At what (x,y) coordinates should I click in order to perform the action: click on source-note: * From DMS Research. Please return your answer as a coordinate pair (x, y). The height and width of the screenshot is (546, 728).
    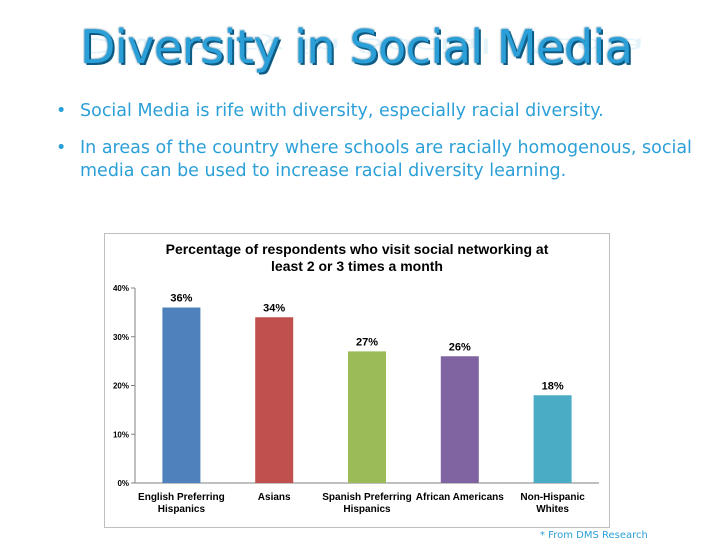
    Looking at the image, I should click on (594, 535).